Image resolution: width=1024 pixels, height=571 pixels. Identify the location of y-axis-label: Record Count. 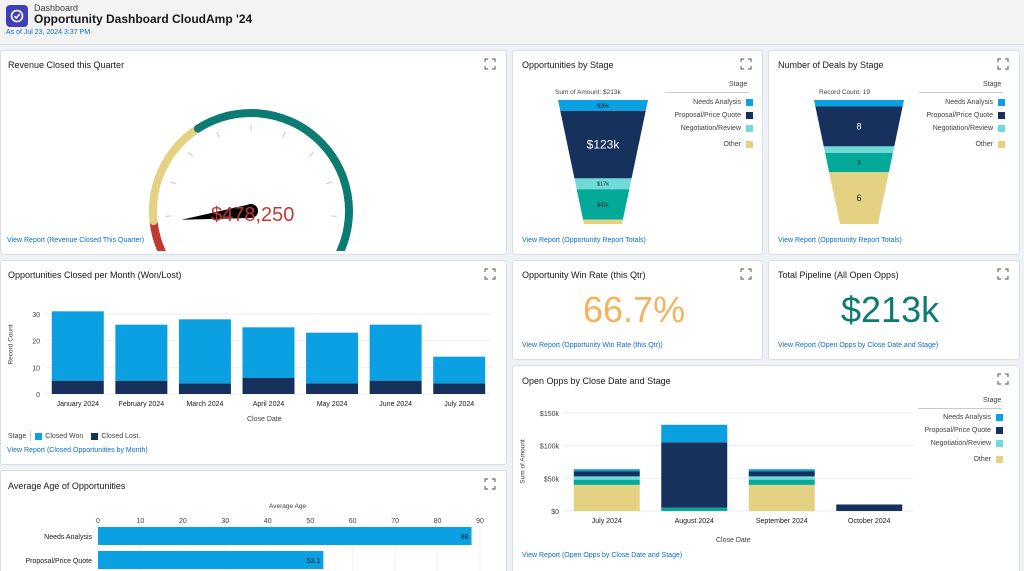
(11, 344).